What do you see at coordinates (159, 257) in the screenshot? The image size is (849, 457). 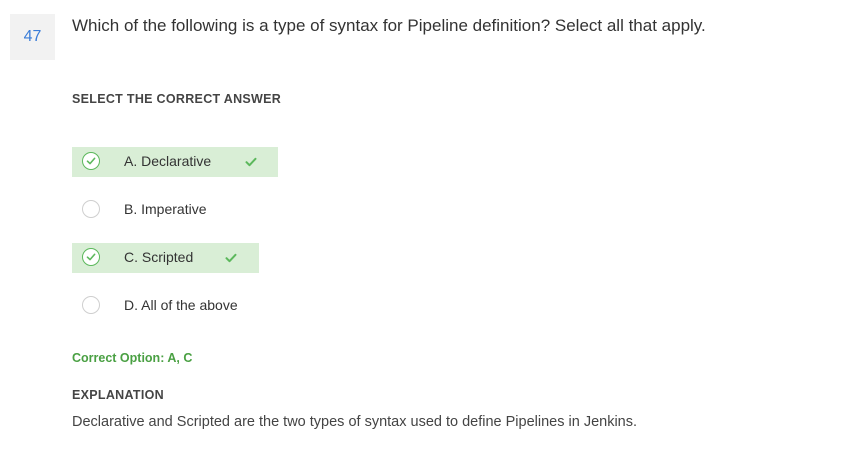 I see `option-c-label: C. Scripted` at bounding box center [159, 257].